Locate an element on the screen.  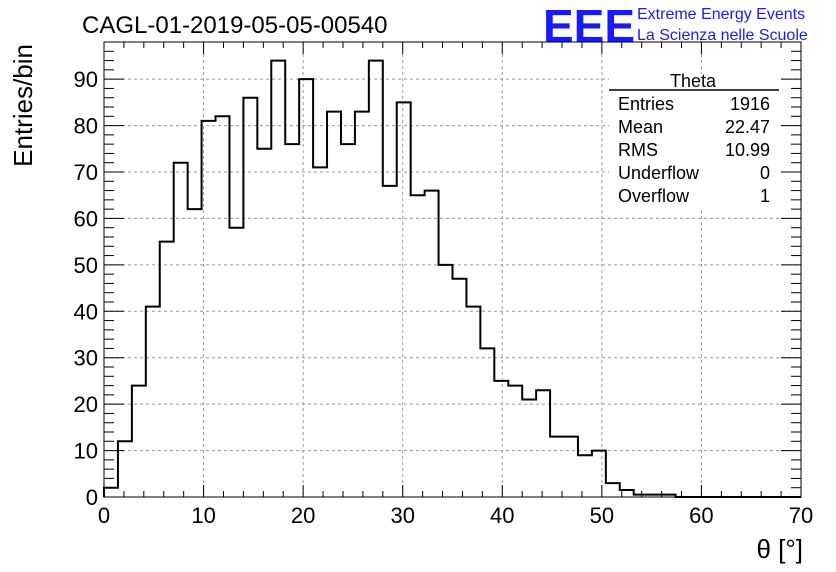
stats-label: Underflow is located at coordinates (659, 173).